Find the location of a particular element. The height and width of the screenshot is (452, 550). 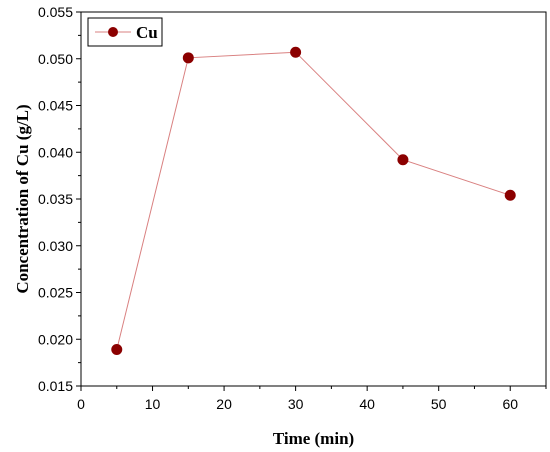

y-tick-label: 0.035 is located at coordinates (55, 199).